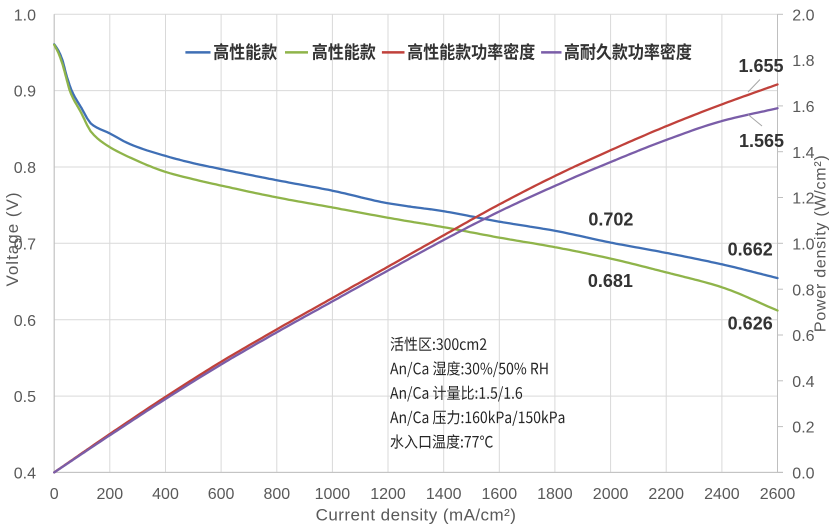  Describe the element at coordinates (12, 238) in the screenshot. I see `svg-text: Voltage (V)` at that location.